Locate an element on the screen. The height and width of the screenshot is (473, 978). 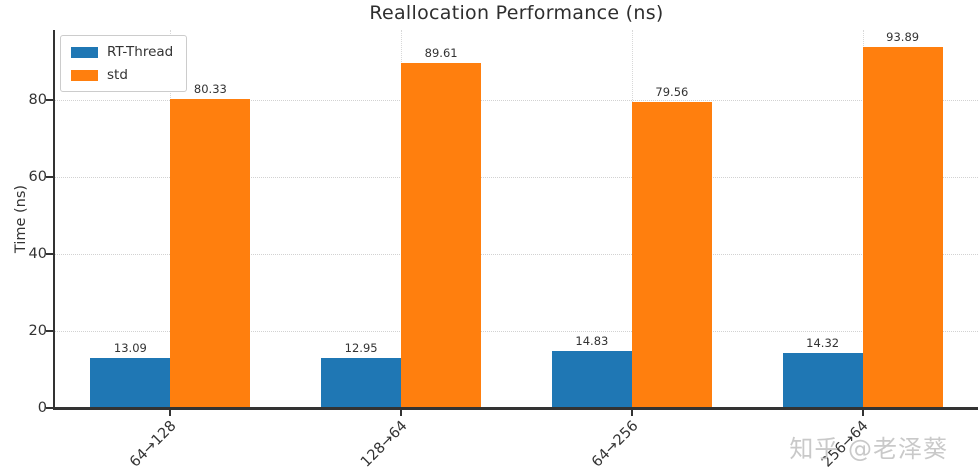
legend-label-rt-thread: RT-Thread is located at coordinates (140, 52).